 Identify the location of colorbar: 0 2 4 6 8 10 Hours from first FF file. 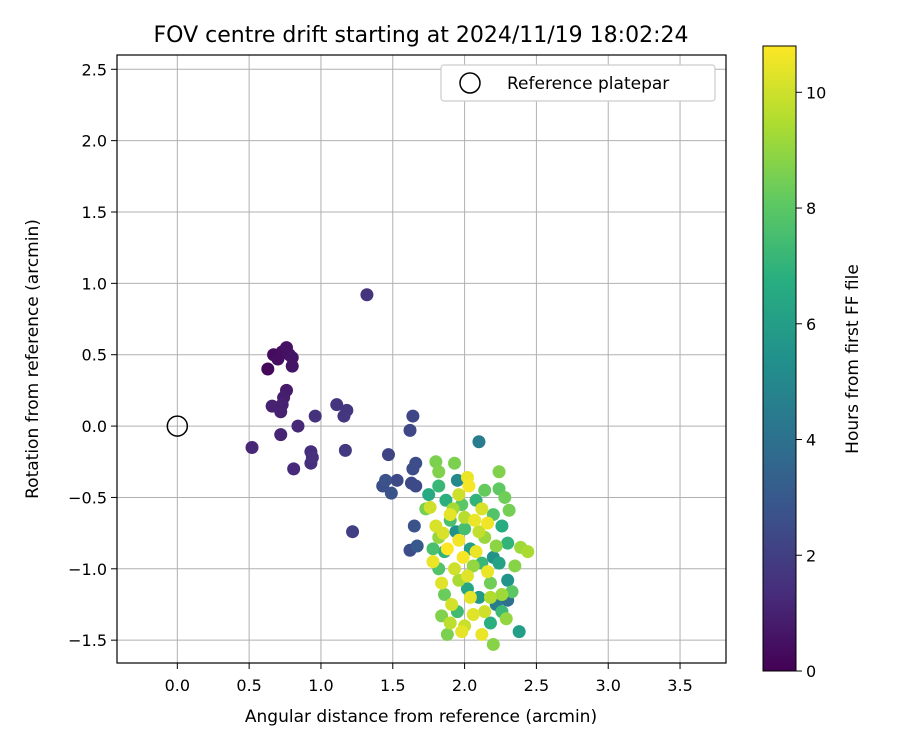
(812, 363).